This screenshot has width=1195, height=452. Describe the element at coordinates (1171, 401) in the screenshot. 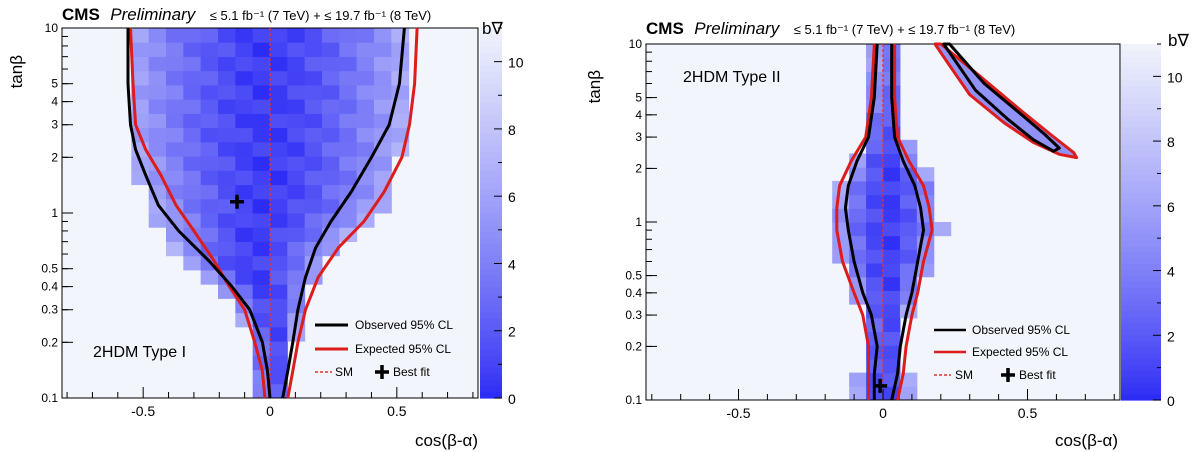

I see `z-tick-label: 0` at that location.